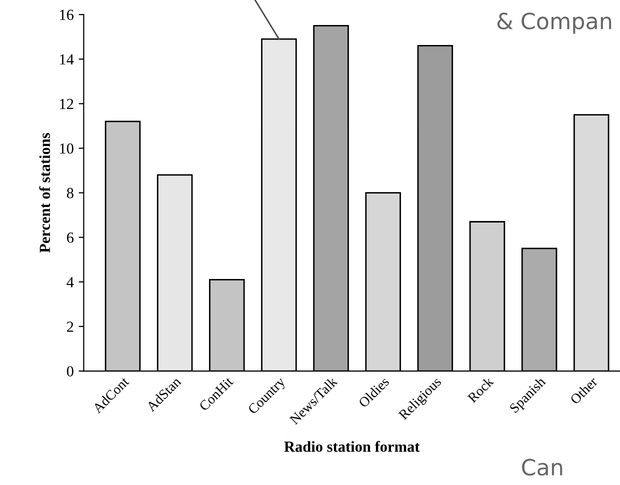  What do you see at coordinates (70, 237) in the screenshot?
I see `y-tick-label: 6` at bounding box center [70, 237].